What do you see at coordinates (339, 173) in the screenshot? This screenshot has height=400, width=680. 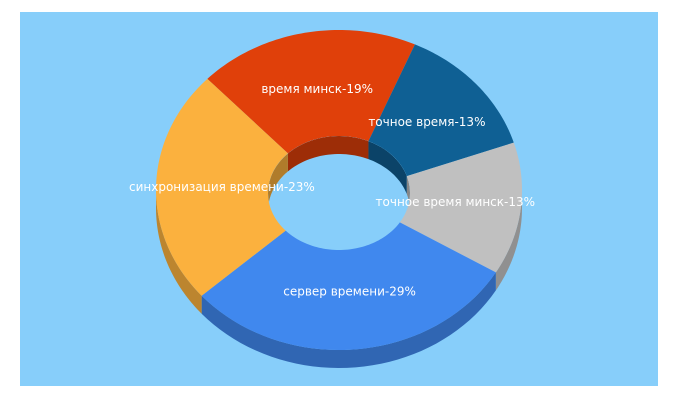 I see `hole-walls` at bounding box center [339, 173].